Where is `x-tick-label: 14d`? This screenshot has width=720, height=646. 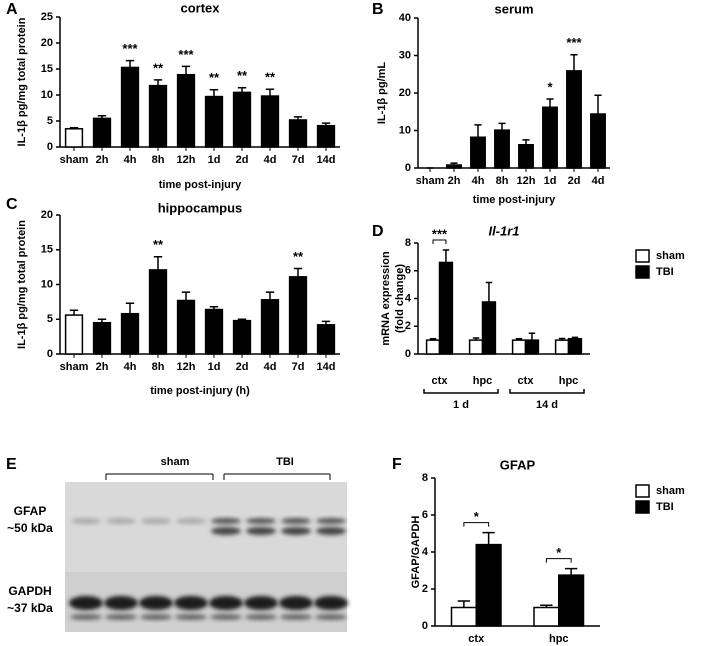
x-tick-label: 14d is located at coordinates (326, 160).